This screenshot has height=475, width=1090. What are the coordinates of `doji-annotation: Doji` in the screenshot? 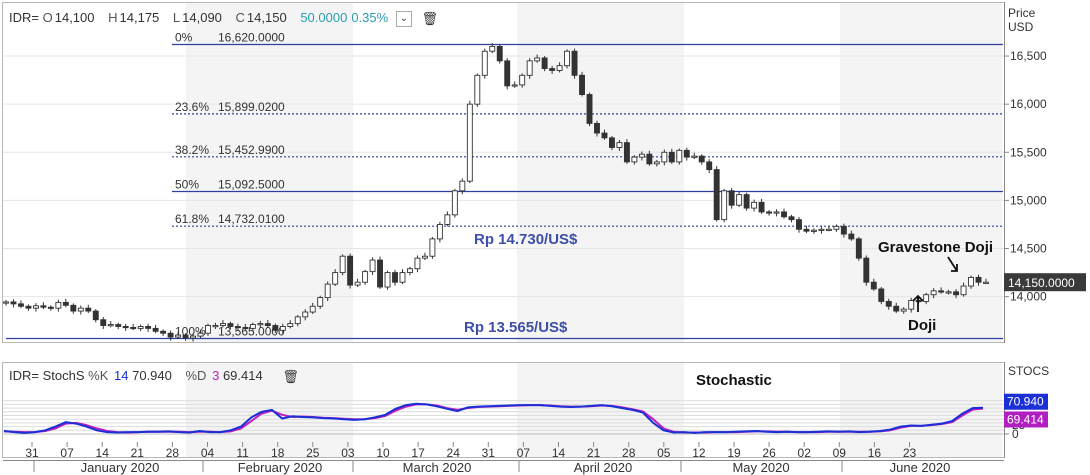 It's located at (922, 325).